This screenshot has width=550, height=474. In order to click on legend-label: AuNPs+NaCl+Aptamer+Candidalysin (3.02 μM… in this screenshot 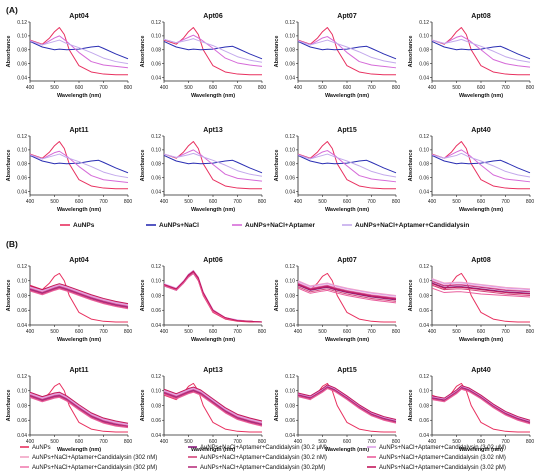, I will do `click(442, 448)`.